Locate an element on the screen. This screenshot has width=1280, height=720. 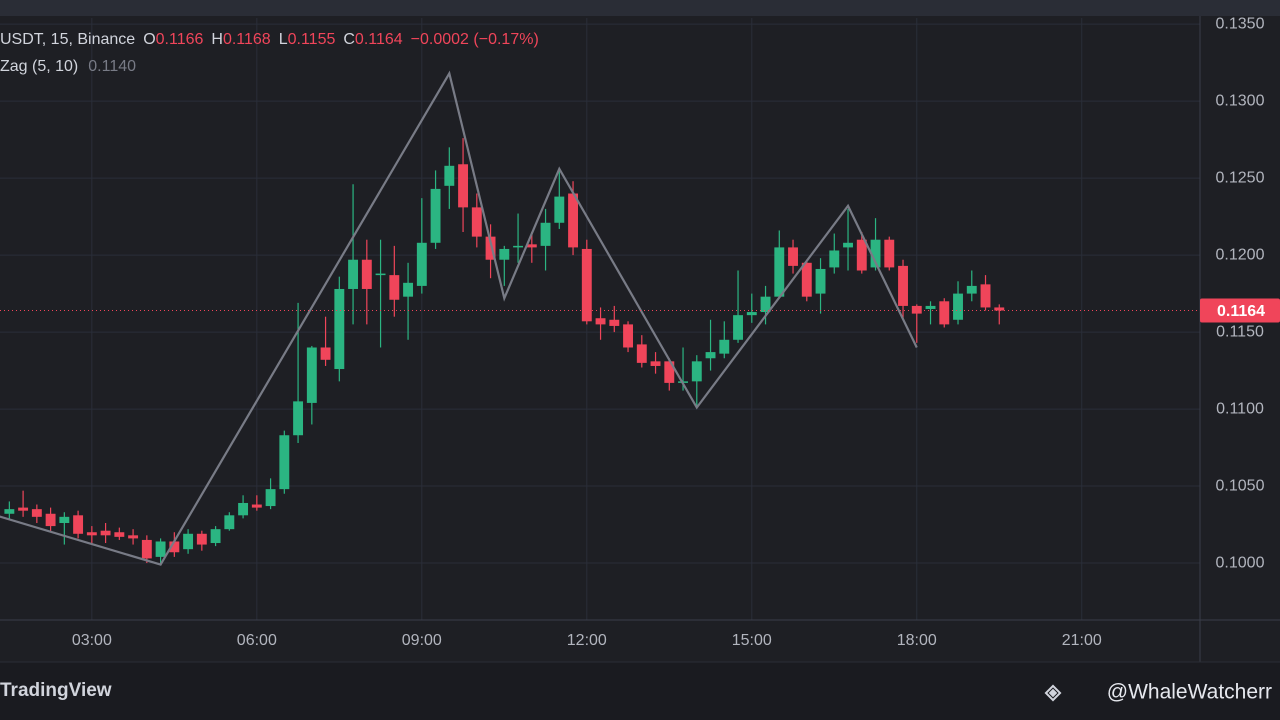
ohlc-label: C is located at coordinates (349, 39).